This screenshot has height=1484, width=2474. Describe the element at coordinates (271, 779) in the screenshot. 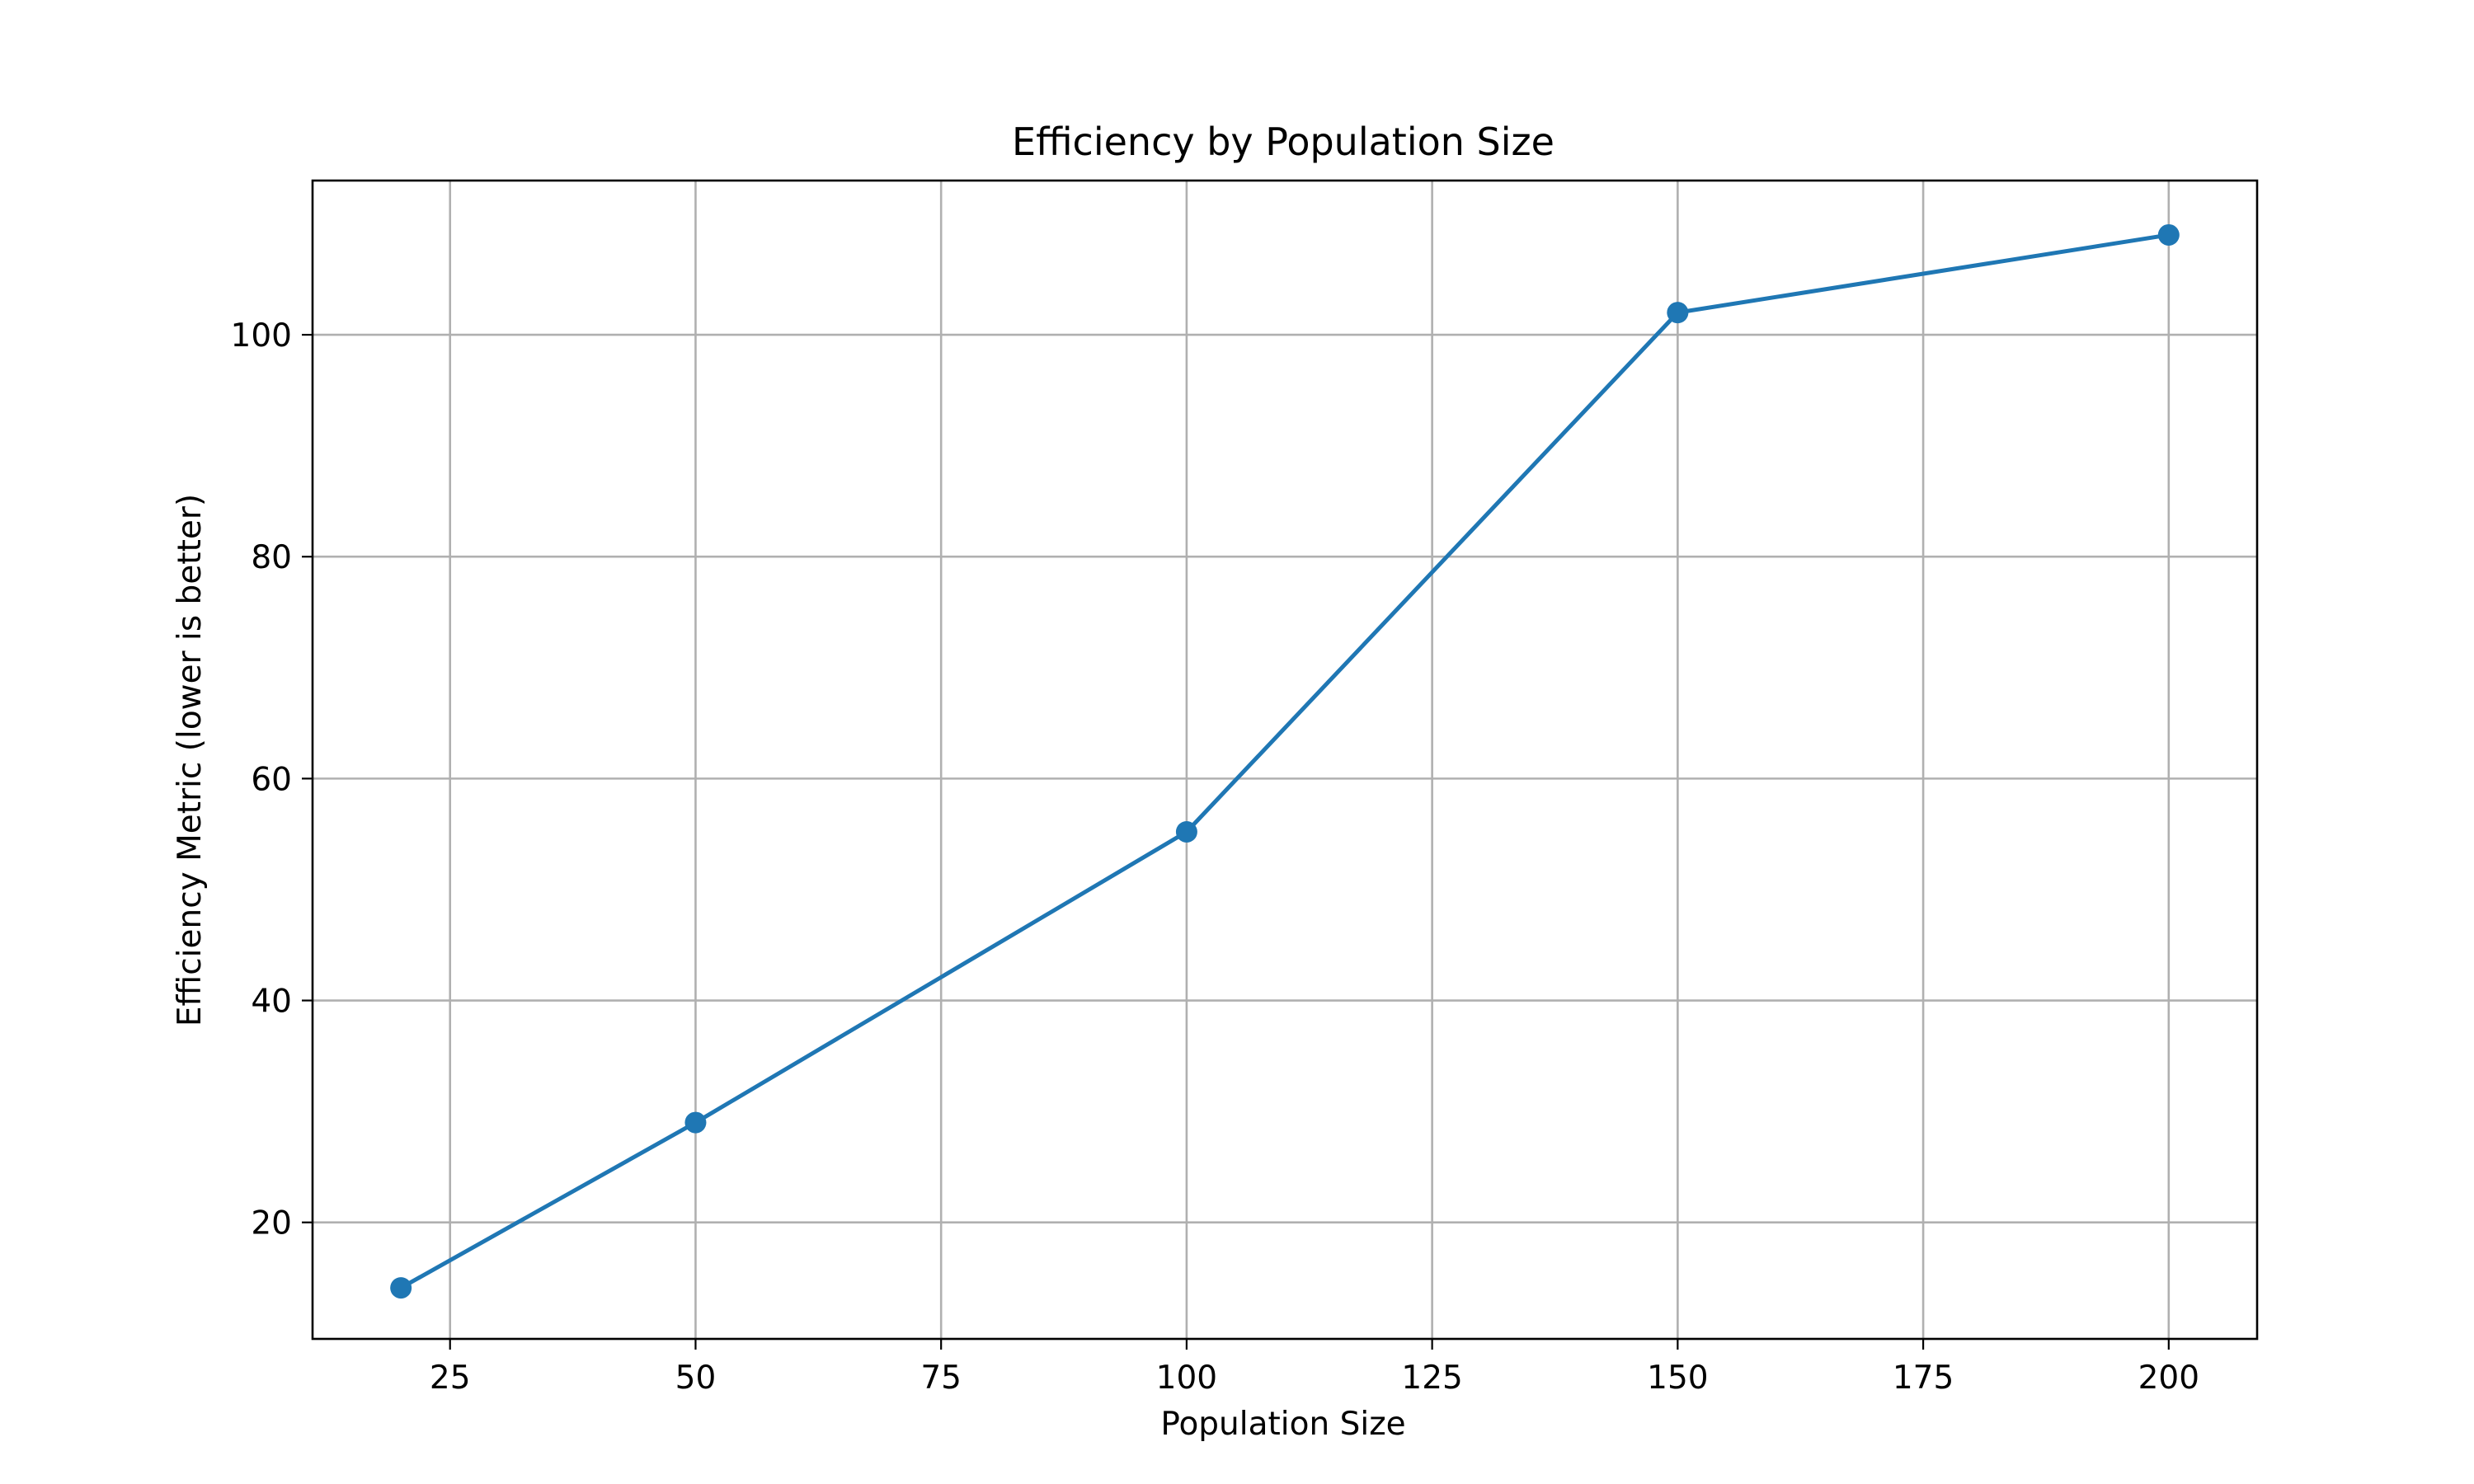

I see `y-tick-label: 60` at that location.